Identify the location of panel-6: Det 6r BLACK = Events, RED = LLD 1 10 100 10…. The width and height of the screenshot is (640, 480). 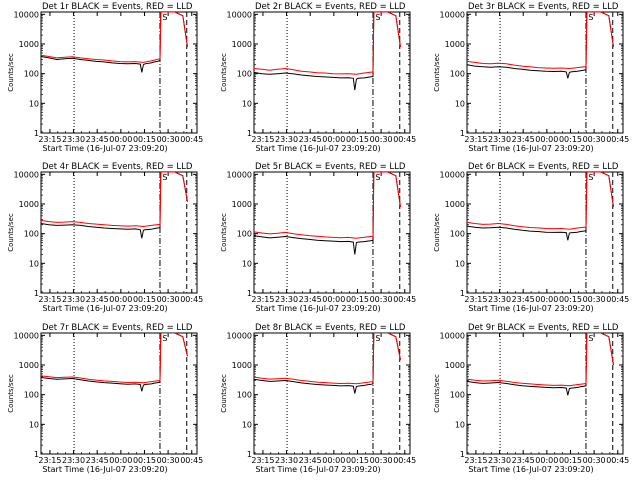
(531, 237).